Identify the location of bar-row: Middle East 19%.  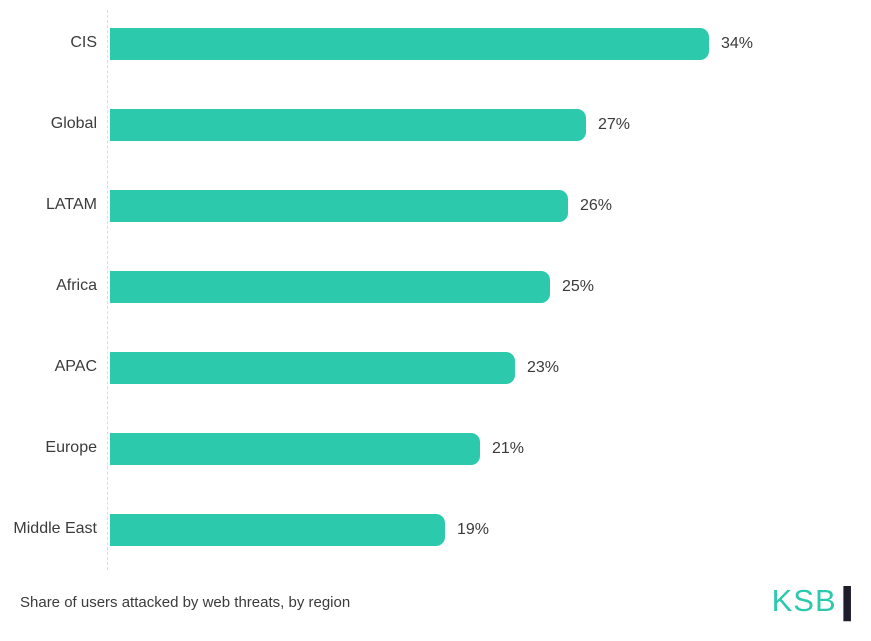
(435, 529).